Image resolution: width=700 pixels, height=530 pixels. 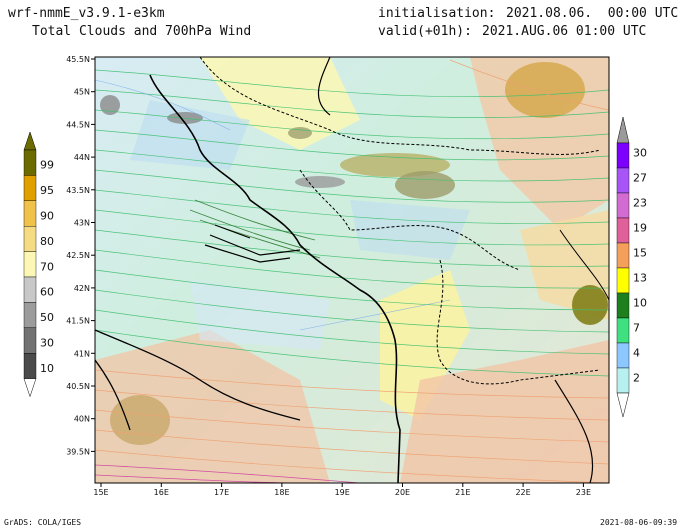 I want to click on wind-colorbar-label: 10, so click(x=640, y=303).